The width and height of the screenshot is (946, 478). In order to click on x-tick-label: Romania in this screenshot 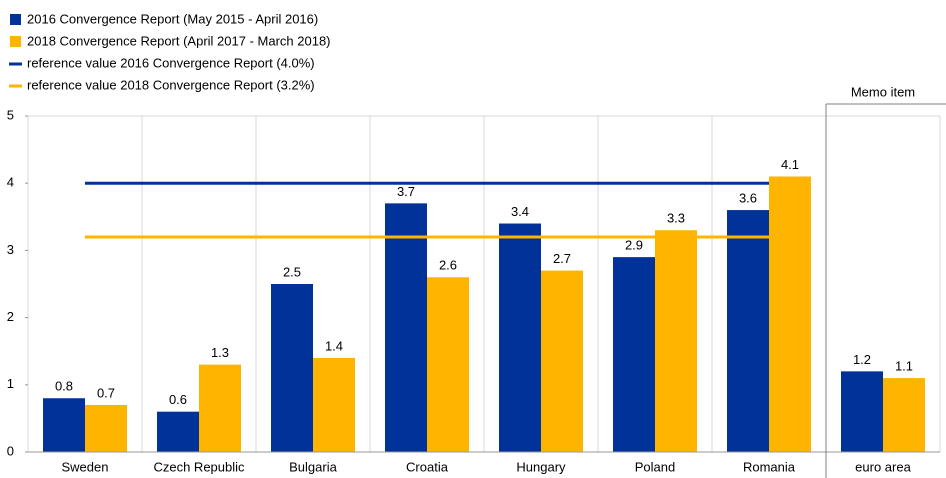, I will do `click(769, 466)`.